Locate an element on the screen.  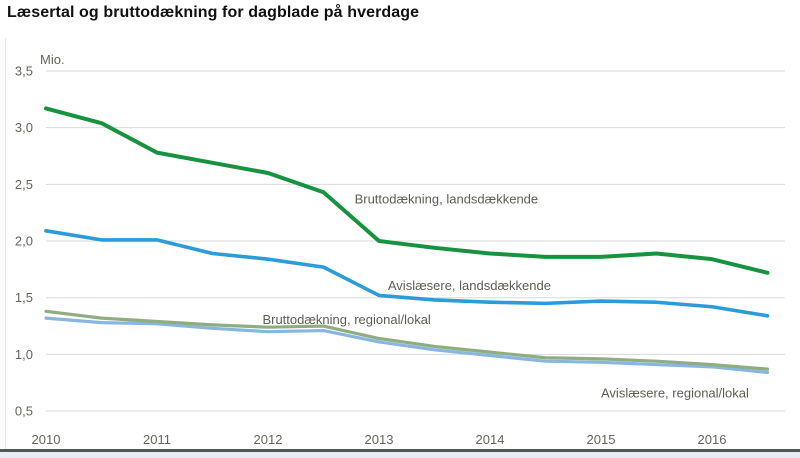
x-tick-label: 2012 is located at coordinates (268, 439).